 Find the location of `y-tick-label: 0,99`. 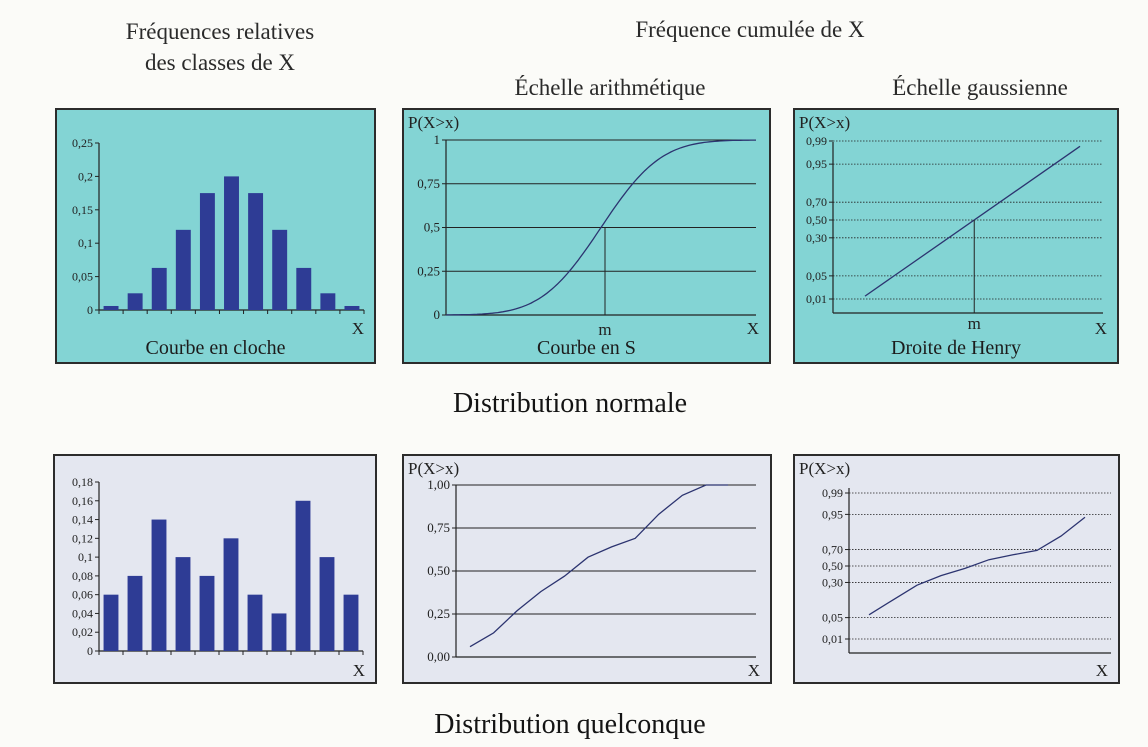

y-tick-label: 0,99 is located at coordinates (832, 493).